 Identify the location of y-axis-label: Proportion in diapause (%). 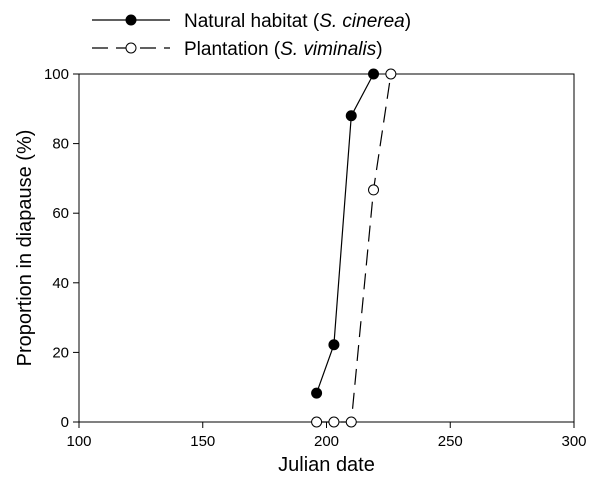
(25, 248).